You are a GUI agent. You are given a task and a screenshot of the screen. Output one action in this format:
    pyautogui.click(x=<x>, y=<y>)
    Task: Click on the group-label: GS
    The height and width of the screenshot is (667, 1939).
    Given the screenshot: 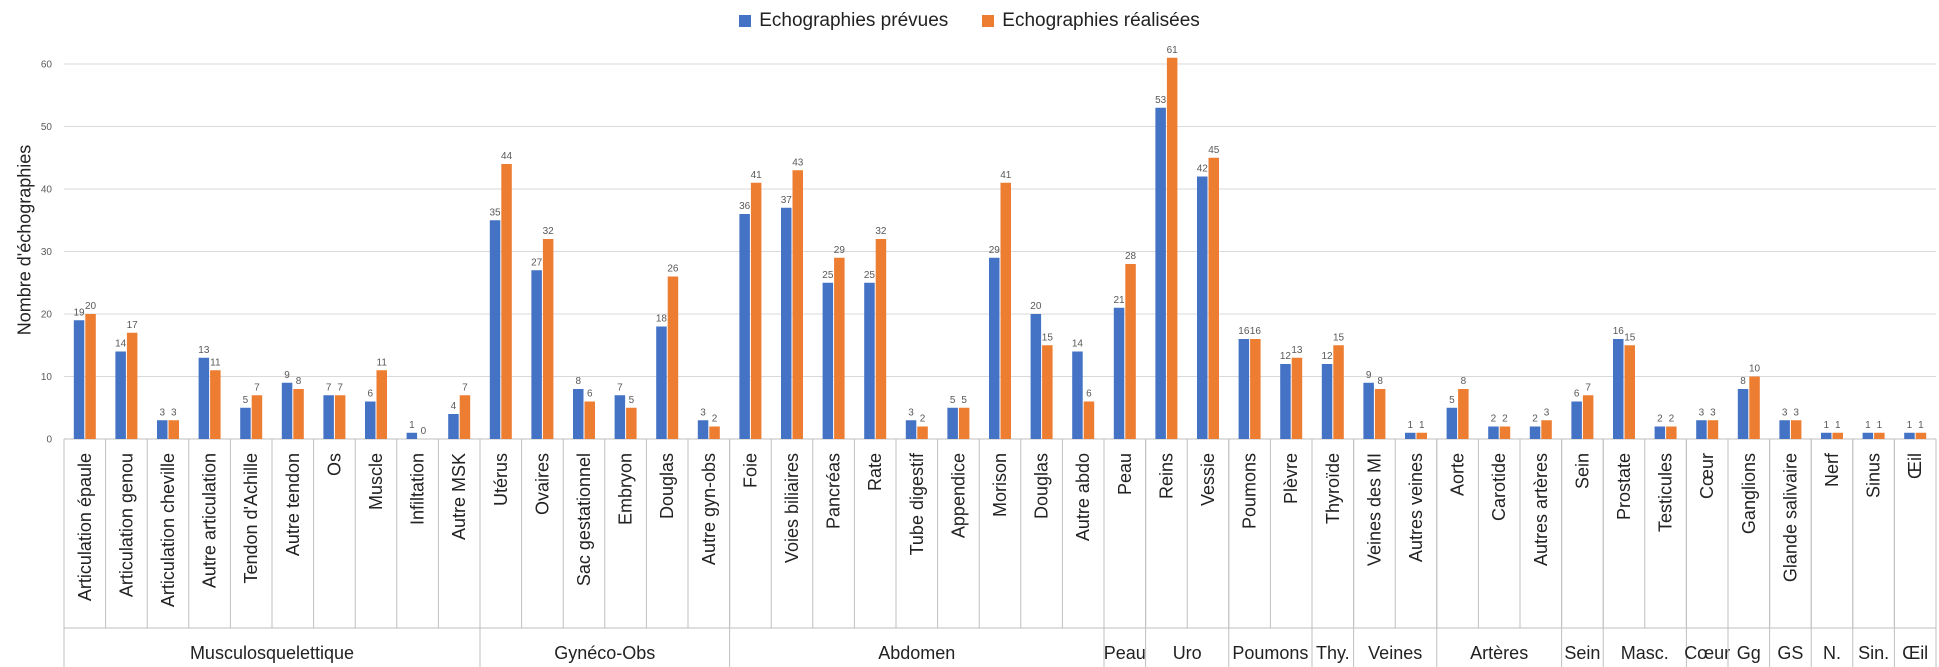 What is the action you would take?
    pyautogui.click(x=1790, y=653)
    